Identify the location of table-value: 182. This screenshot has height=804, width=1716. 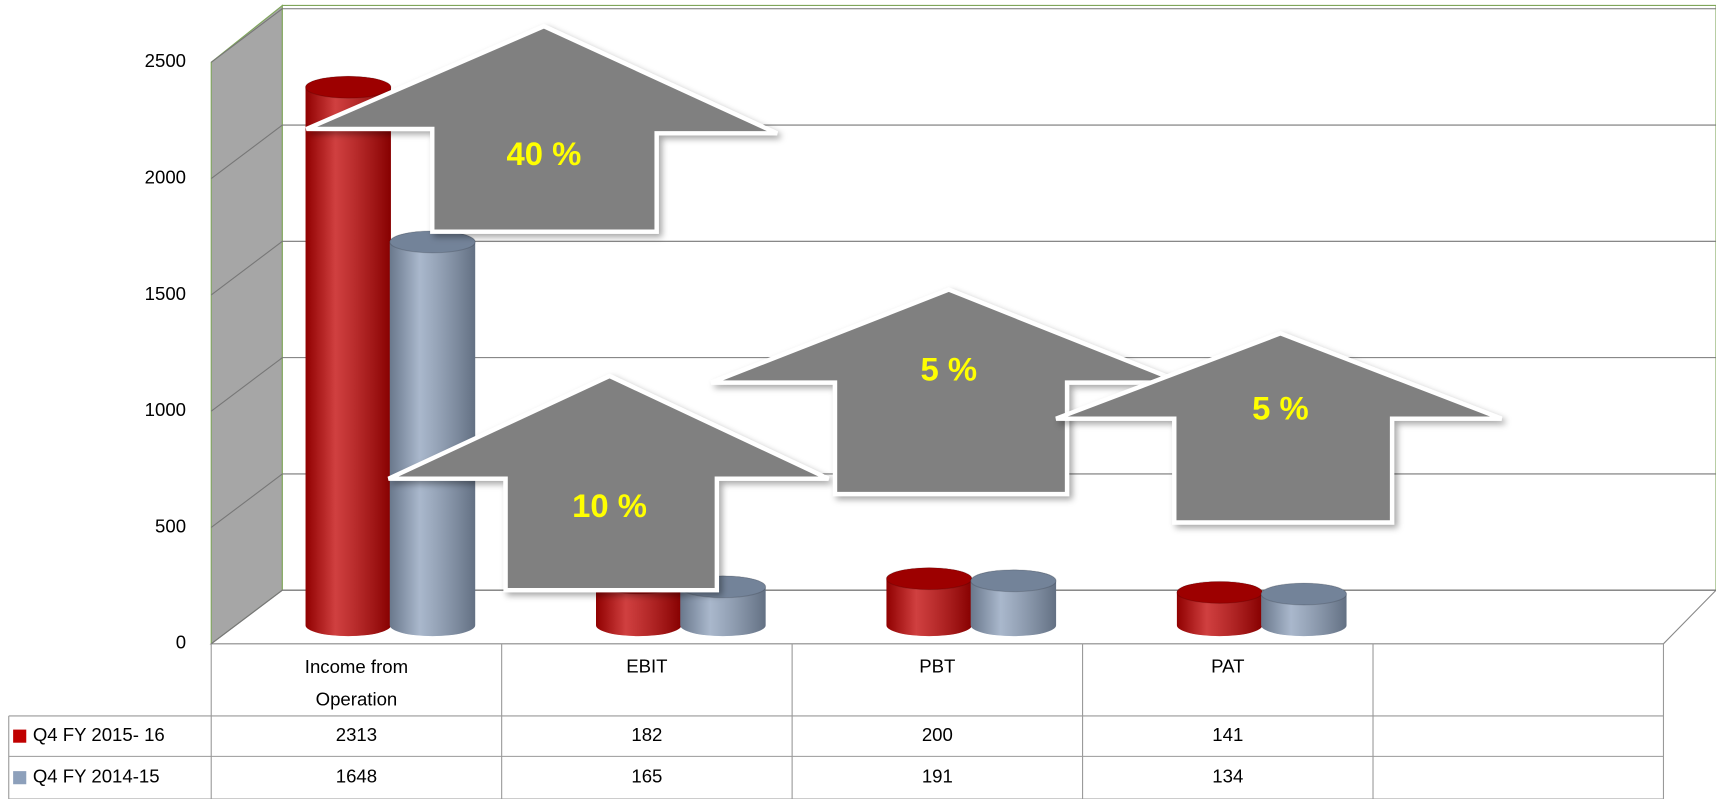
(646, 734).